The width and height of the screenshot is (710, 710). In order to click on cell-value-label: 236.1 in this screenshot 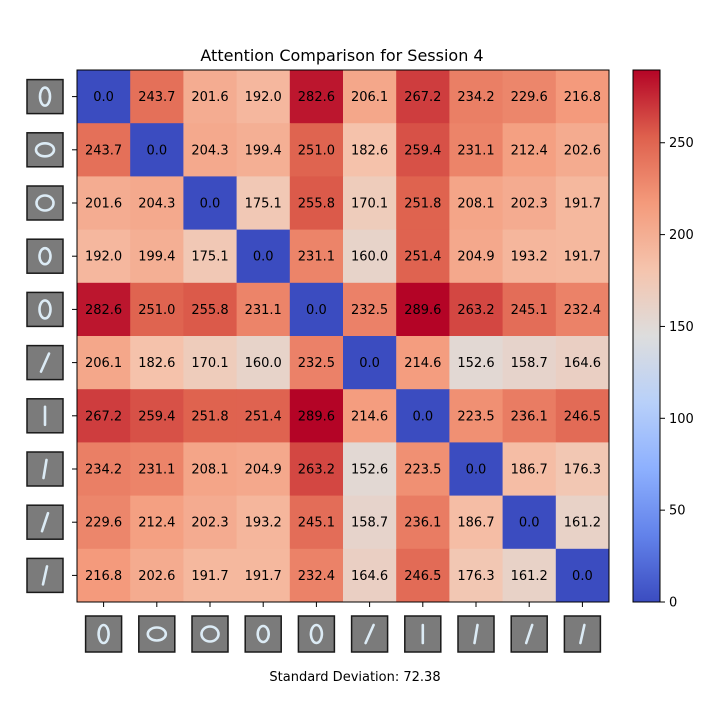, I will do `click(529, 416)`.